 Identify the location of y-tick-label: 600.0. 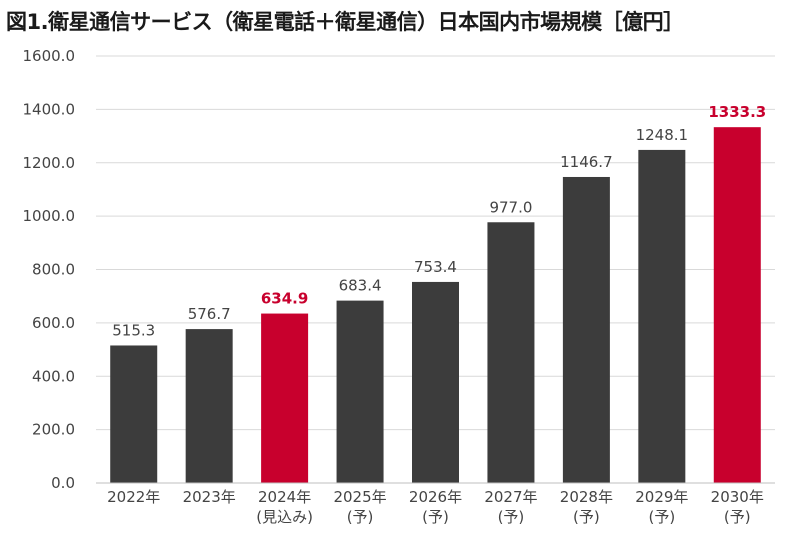
(53, 323).